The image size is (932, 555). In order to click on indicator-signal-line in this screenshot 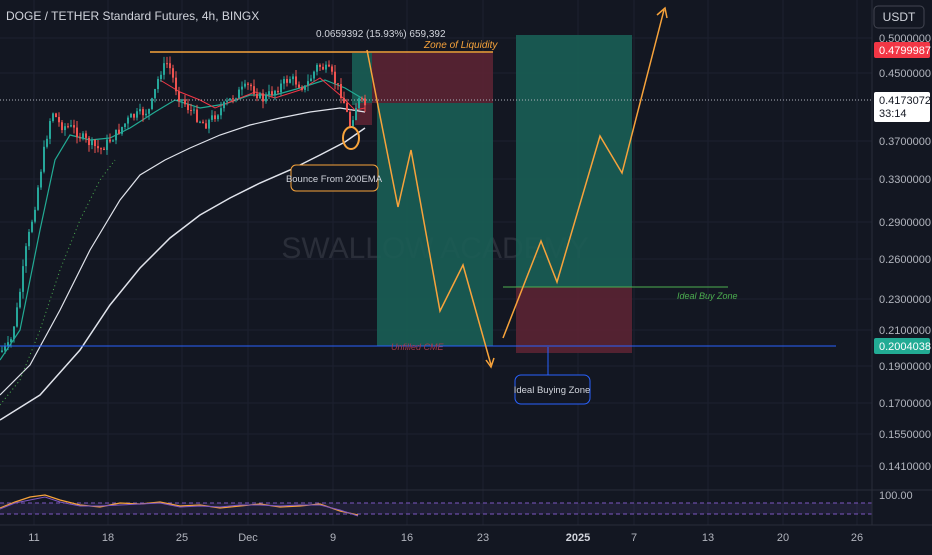, I will do `click(179, 506)`.